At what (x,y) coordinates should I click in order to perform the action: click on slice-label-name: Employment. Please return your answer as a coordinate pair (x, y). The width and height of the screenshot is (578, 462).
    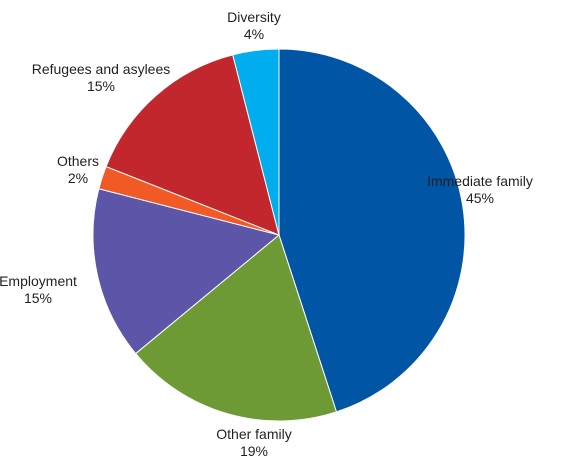
    Looking at the image, I should click on (38, 281).